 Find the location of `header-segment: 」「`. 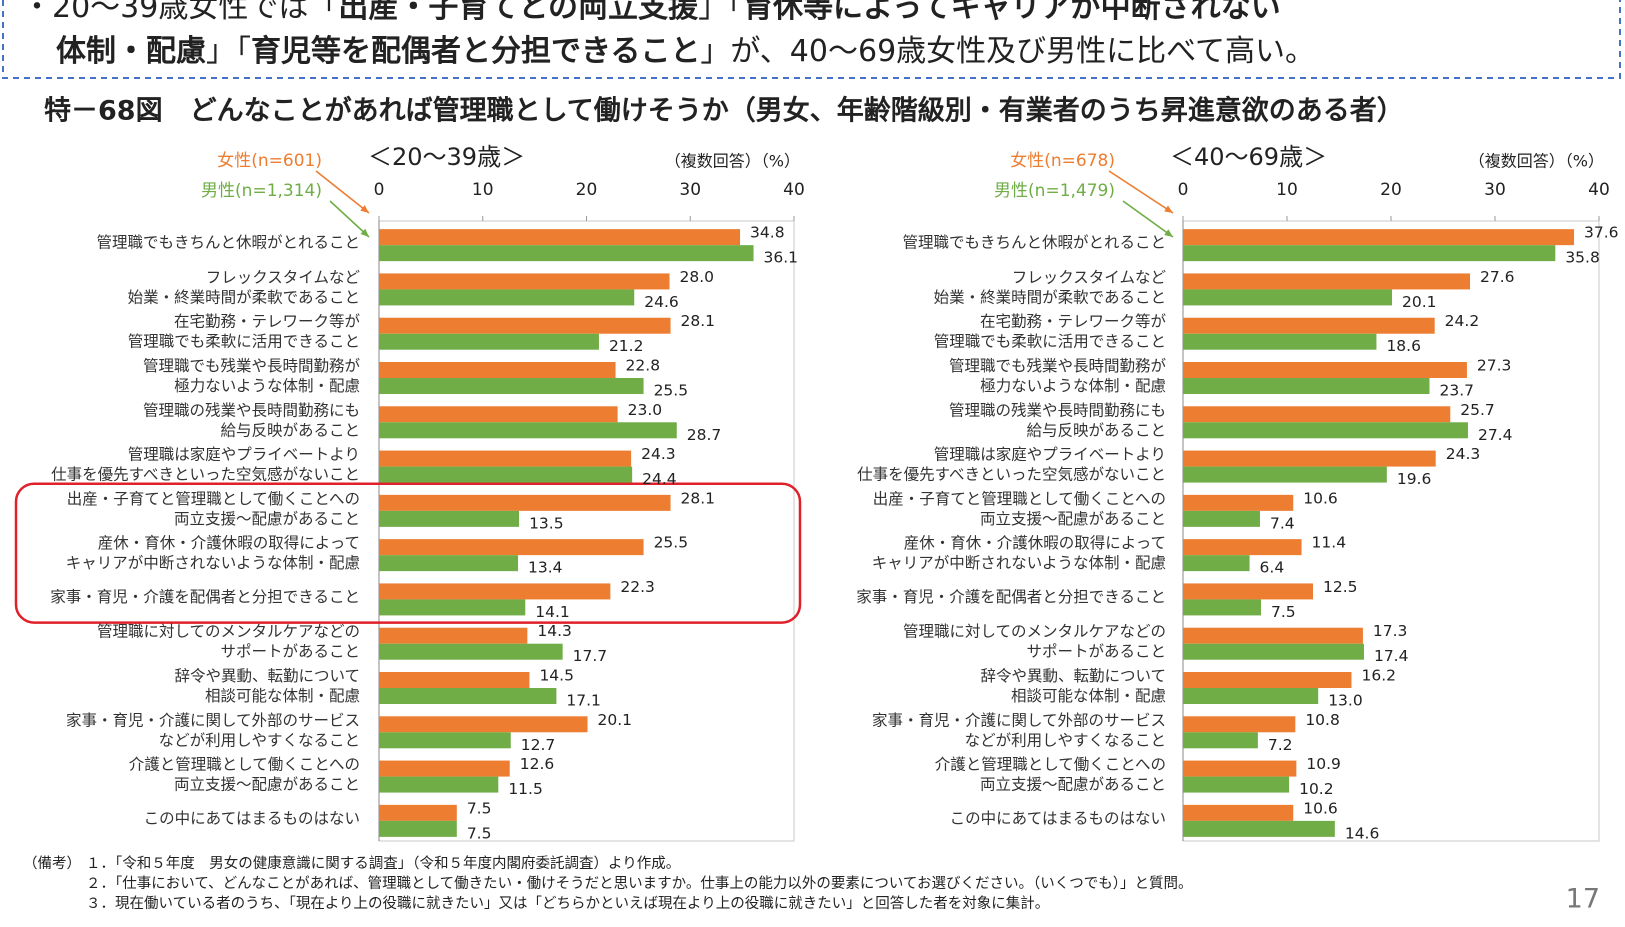

header-segment: 」「 is located at coordinates (228, 51).